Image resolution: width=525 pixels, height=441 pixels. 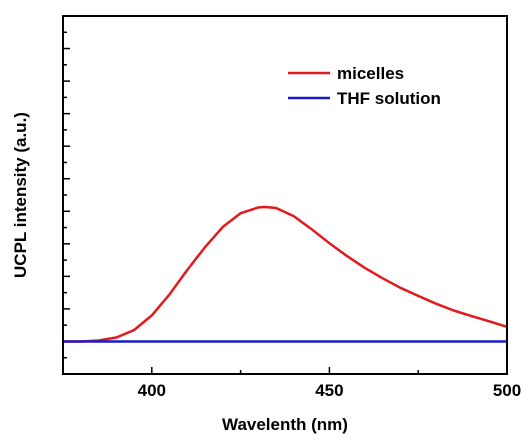 I want to click on x-tick-label-500: 500, so click(x=507, y=390).